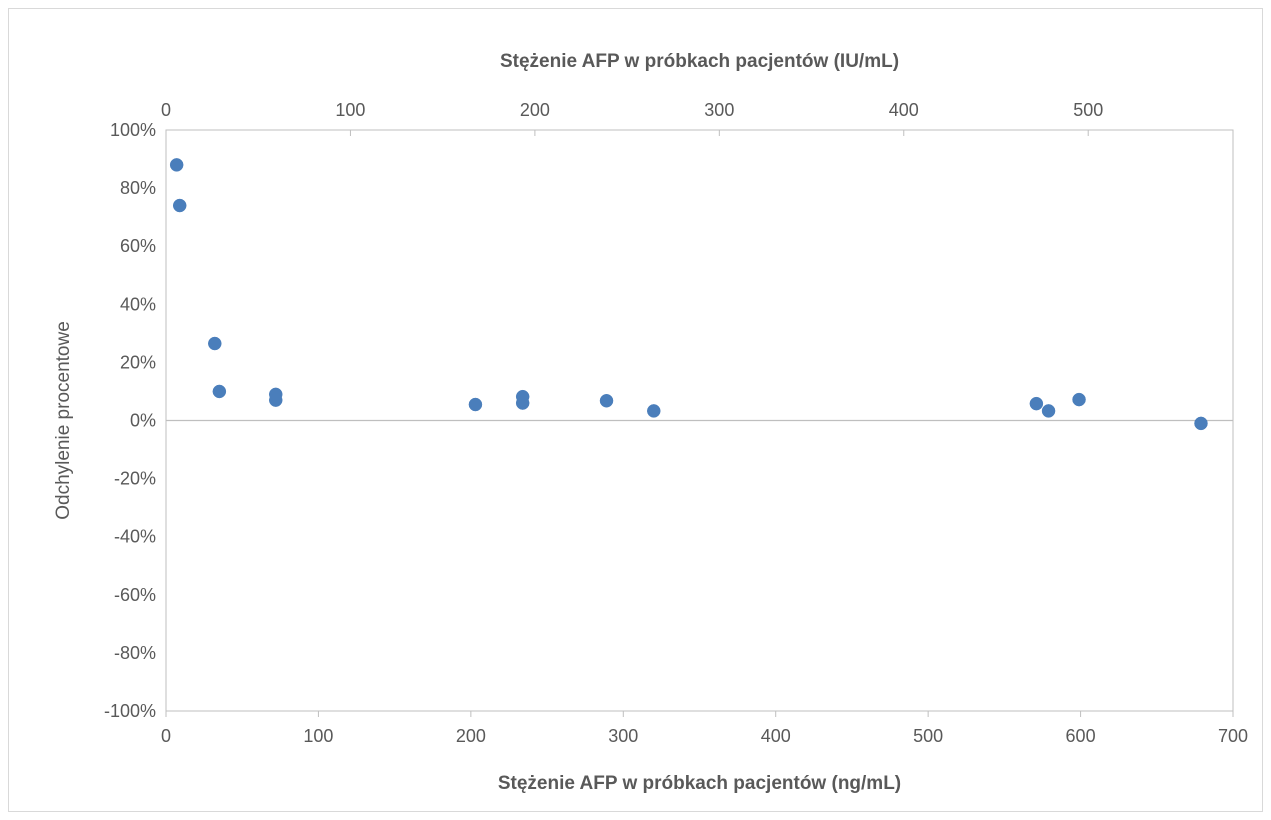 The height and width of the screenshot is (820, 1271). I want to click on y-axis-title: Odchylenie procentowe, so click(63, 420).